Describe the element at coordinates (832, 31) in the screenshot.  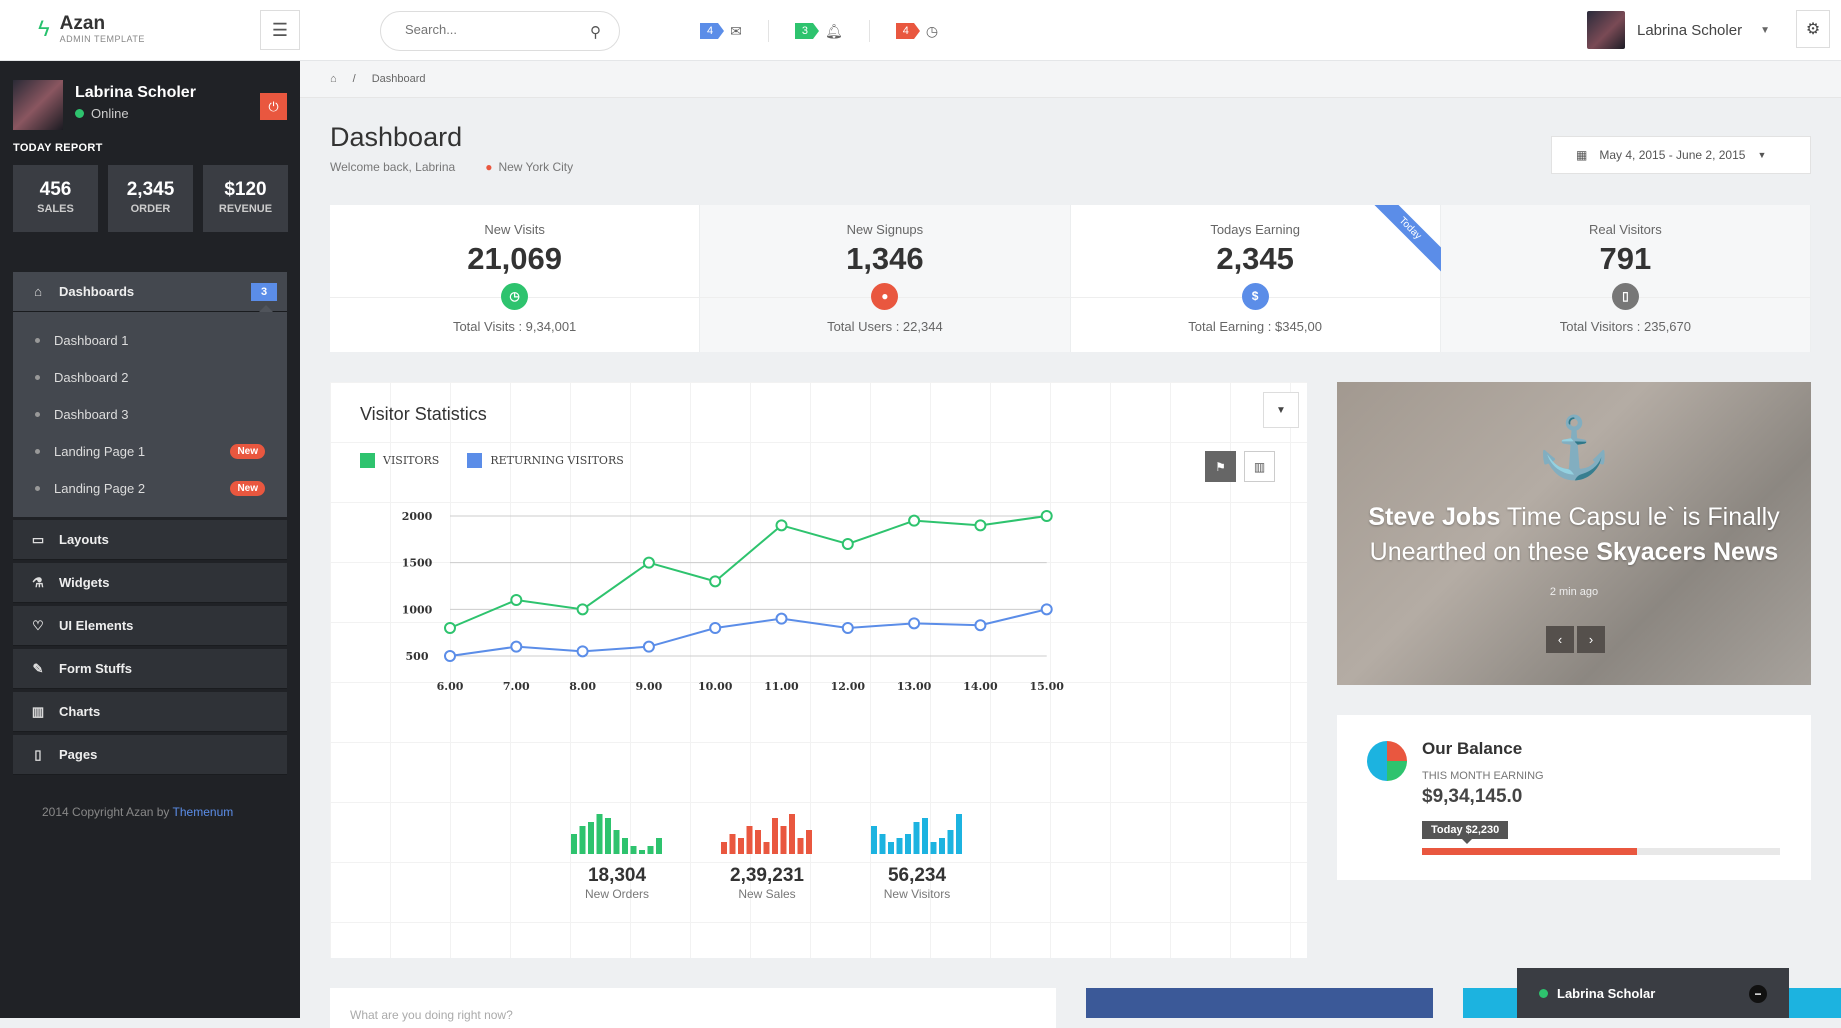
I see `bell-notification: 3 🔔︎` at that location.